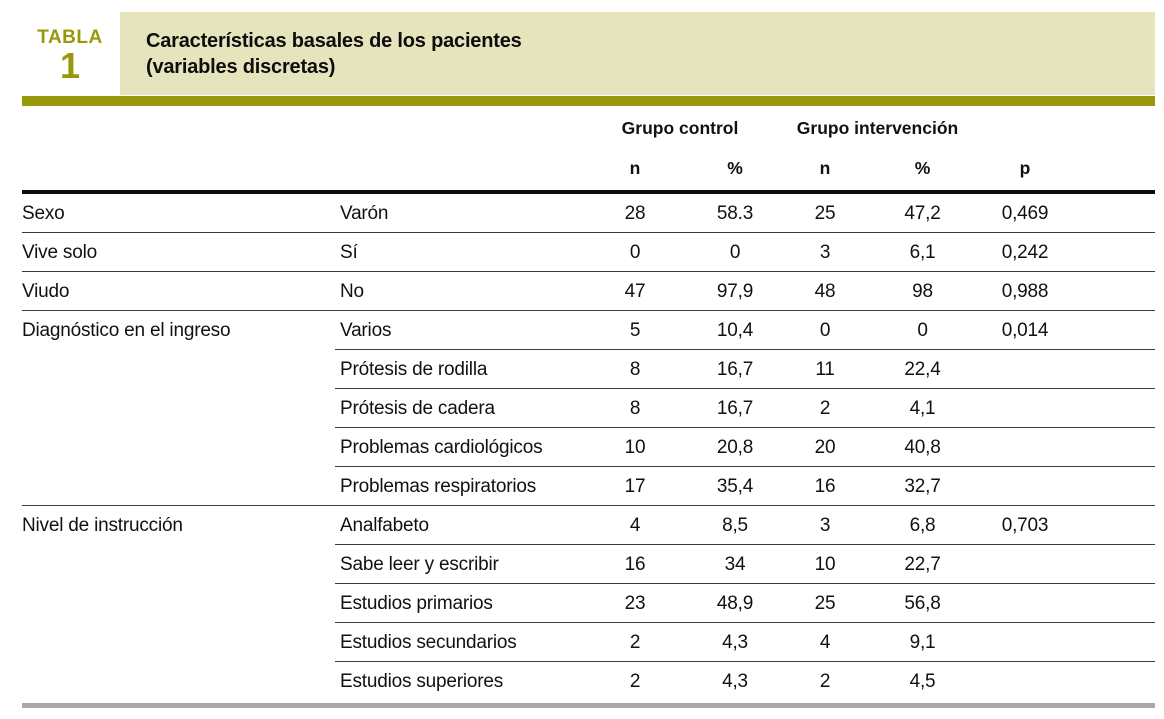 The height and width of the screenshot is (719, 1164). I want to click on cell-pct-intervention: 22,7, so click(922, 564).